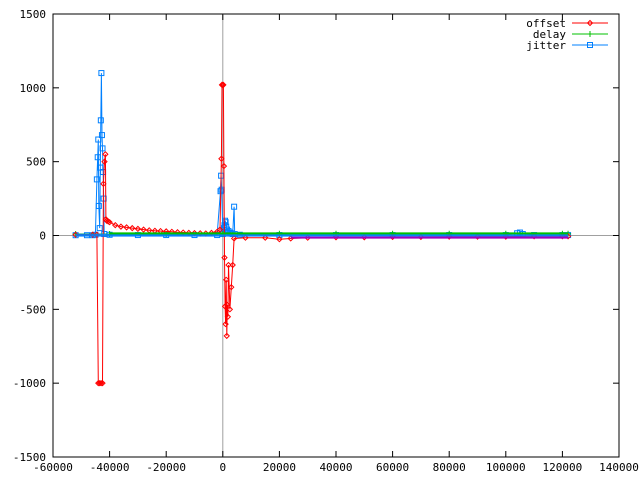  I want to click on x-tick-label: 60000, so click(392, 467).